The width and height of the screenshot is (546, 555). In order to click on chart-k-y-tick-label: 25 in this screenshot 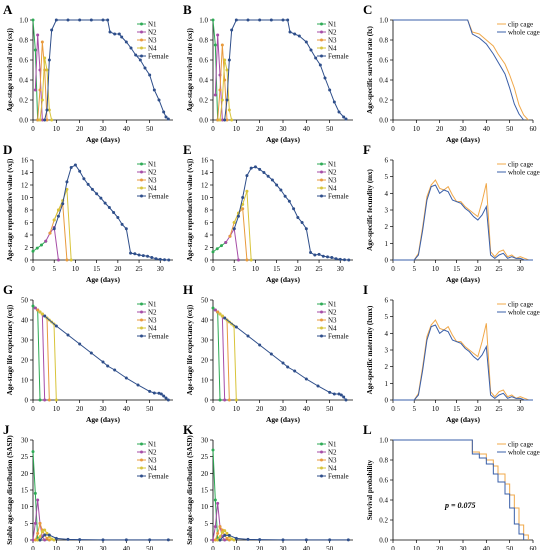, I will do `click(205, 457)`.